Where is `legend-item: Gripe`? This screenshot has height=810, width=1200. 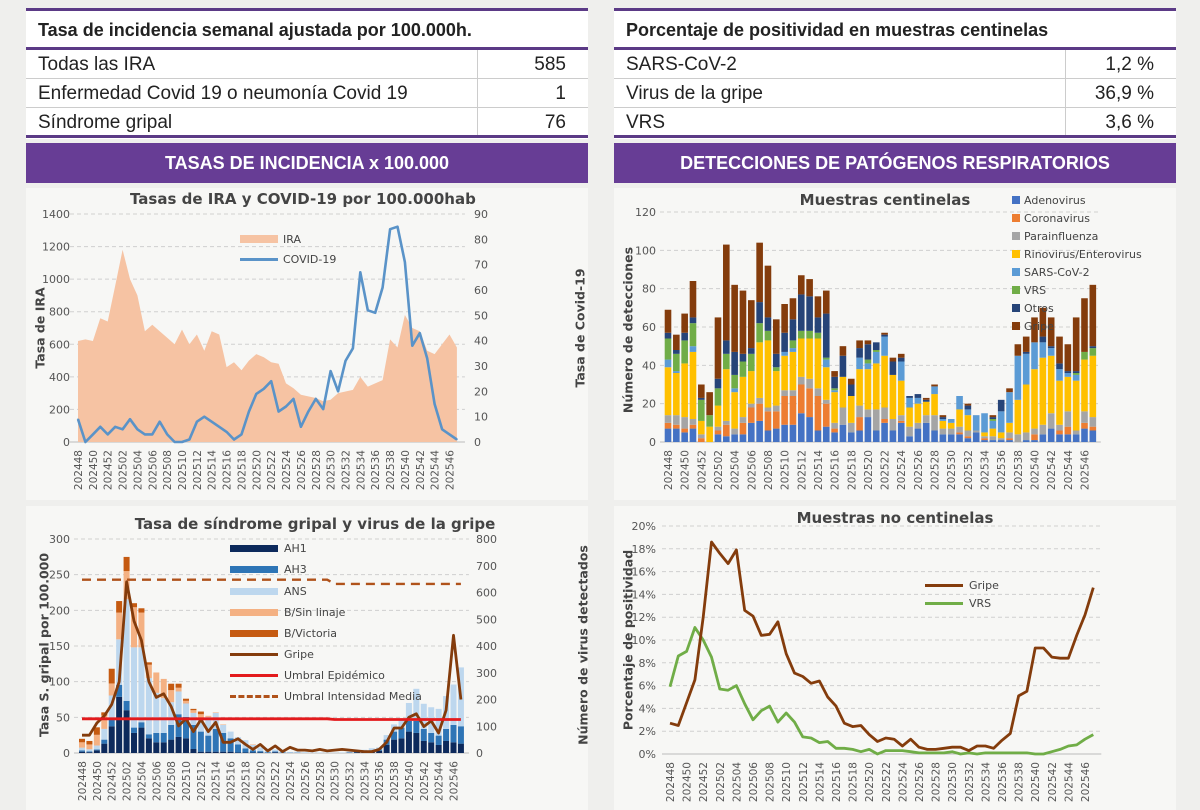 legend-item: Gripe is located at coordinates (272, 654).